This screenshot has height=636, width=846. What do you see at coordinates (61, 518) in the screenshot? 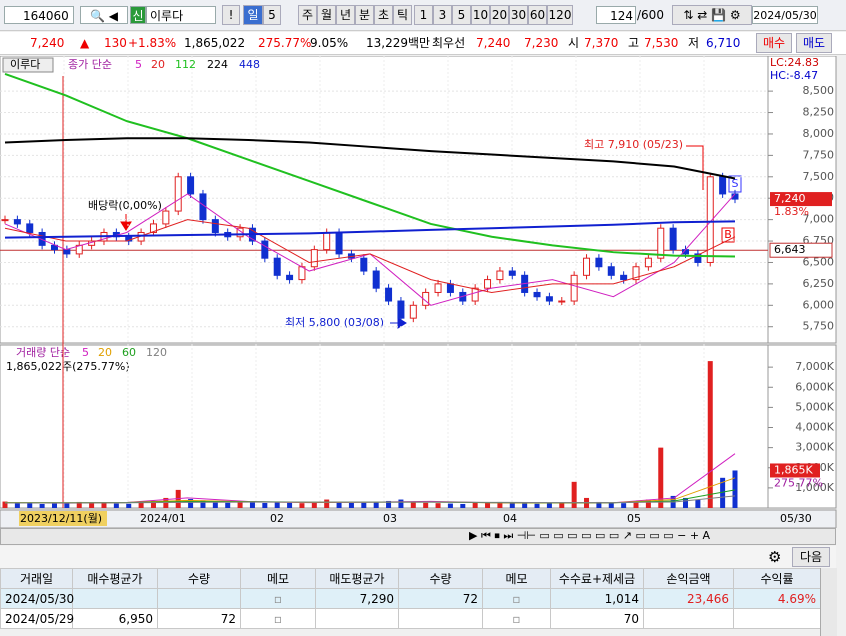
I see `start-date: 2023/12/11(월)` at bounding box center [61, 518].